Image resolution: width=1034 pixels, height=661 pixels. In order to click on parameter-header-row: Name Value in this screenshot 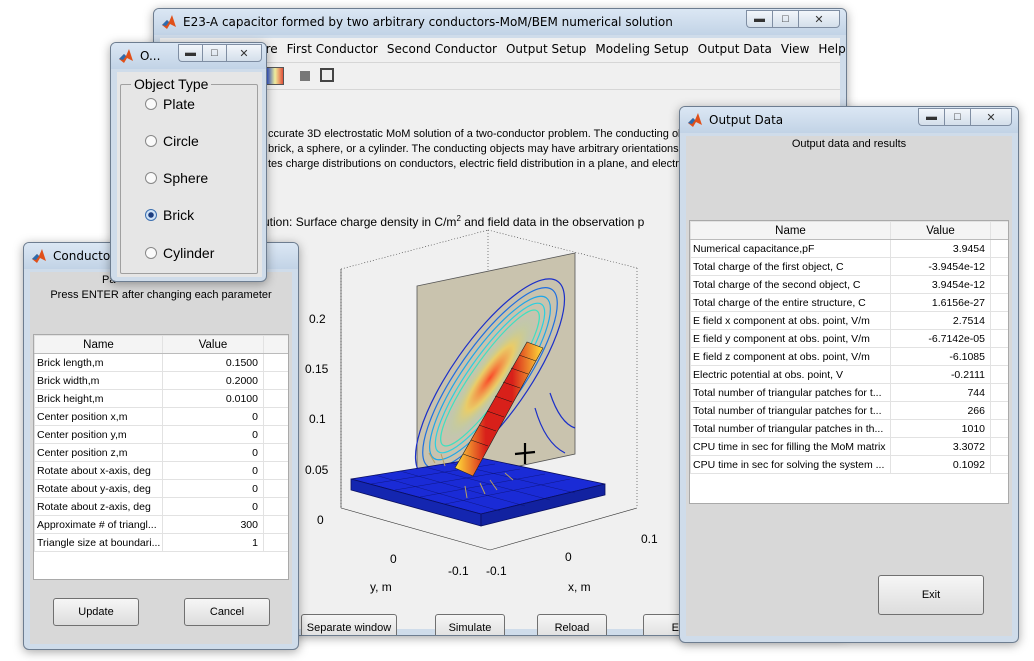, I will do `click(161, 344)`.